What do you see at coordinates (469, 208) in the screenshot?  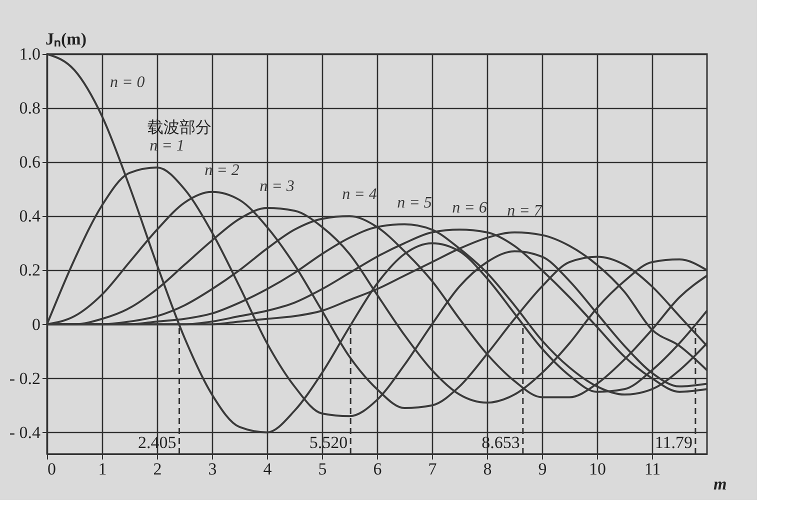 I see `series-label: n = 6` at bounding box center [469, 208].